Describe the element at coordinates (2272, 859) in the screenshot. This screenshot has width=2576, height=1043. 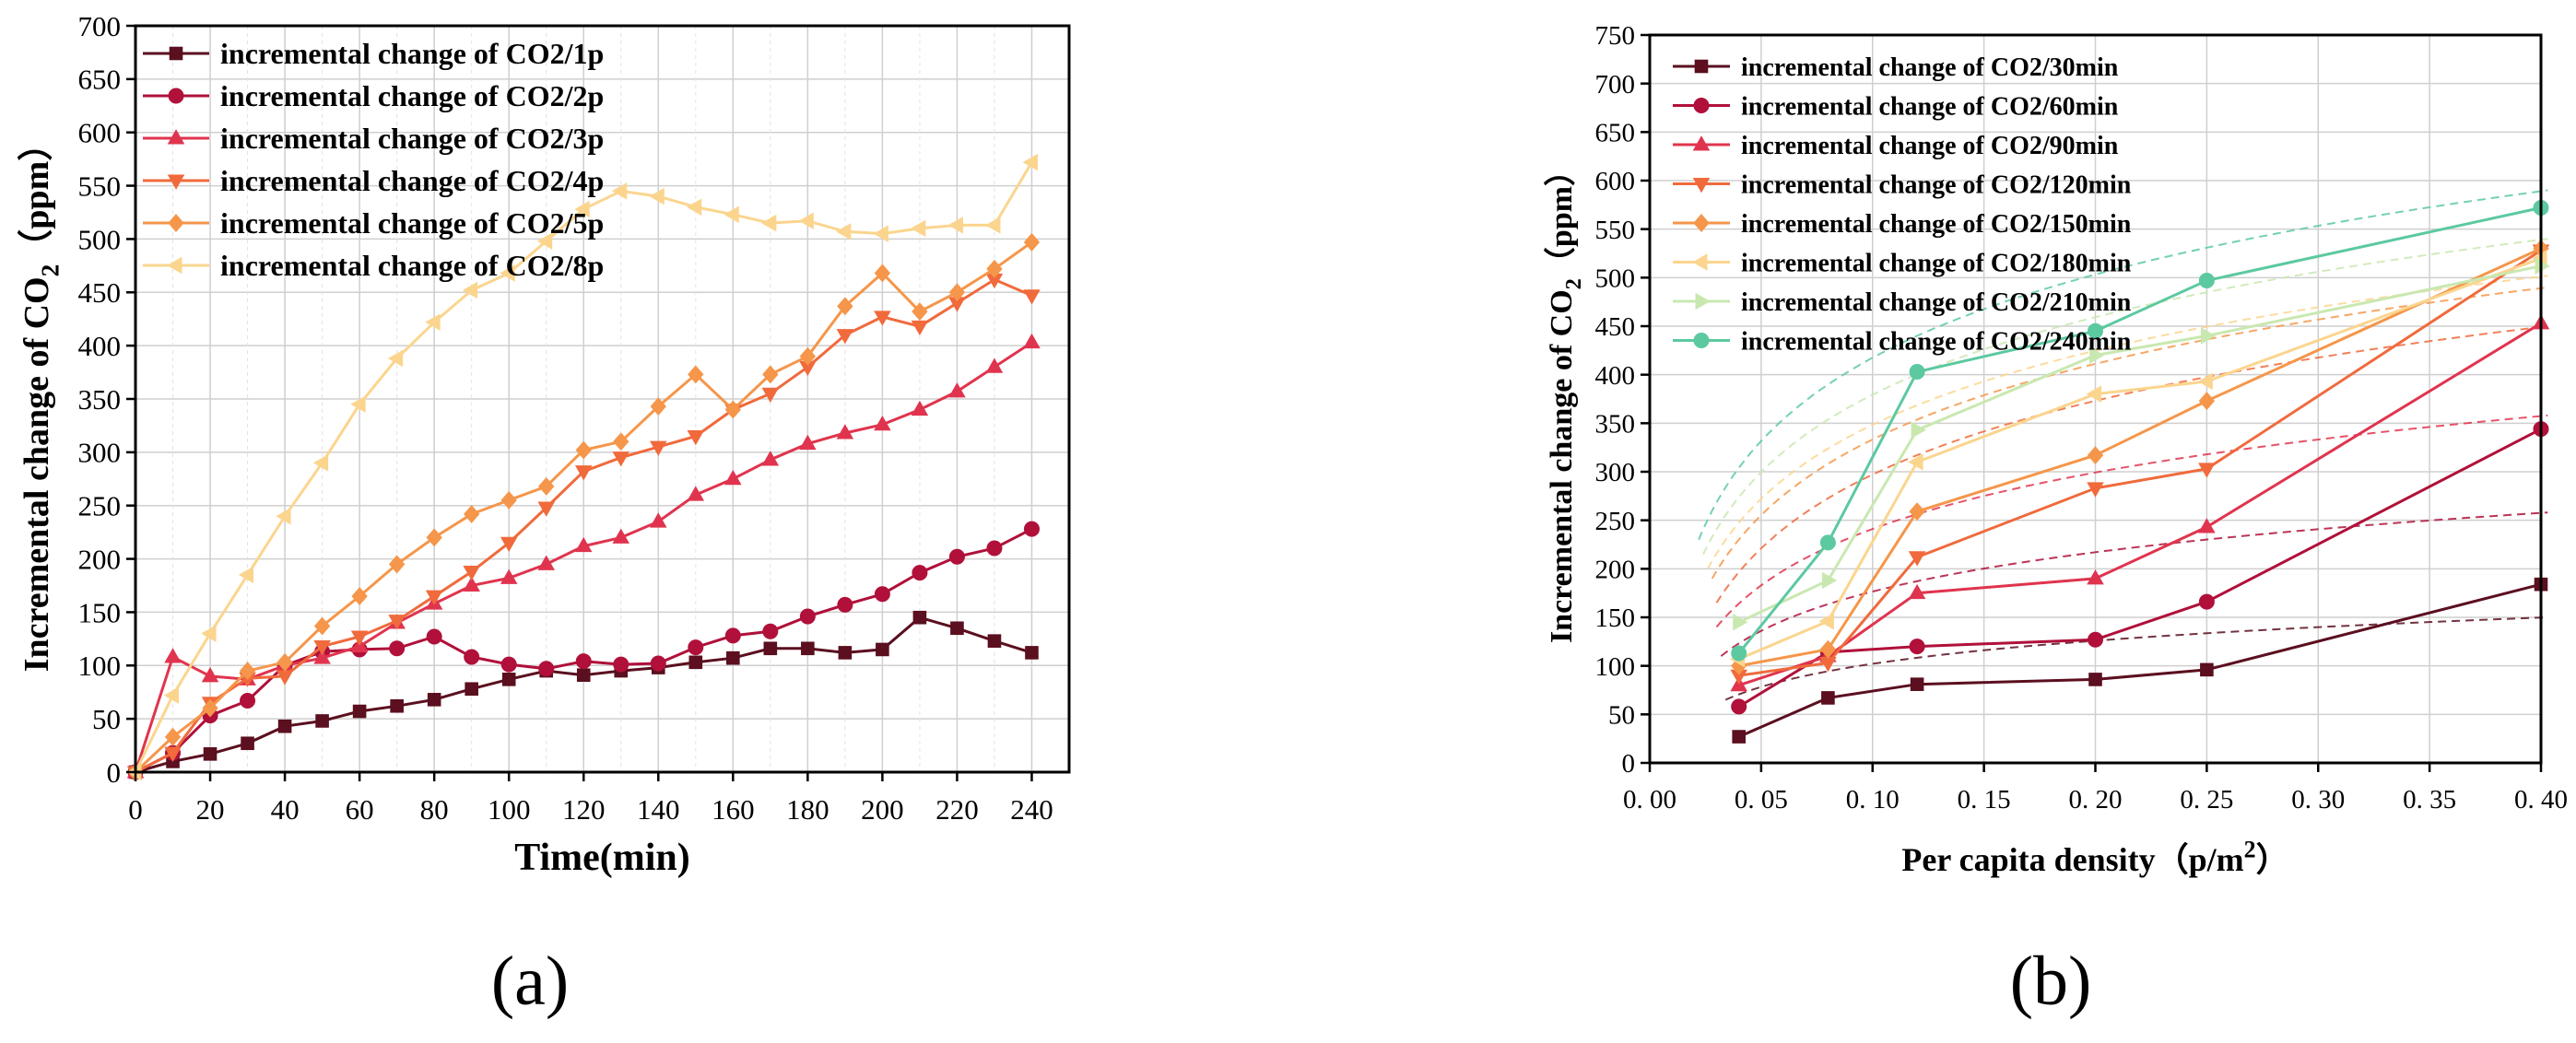
I see `x-axis-title-end: ）` at that location.